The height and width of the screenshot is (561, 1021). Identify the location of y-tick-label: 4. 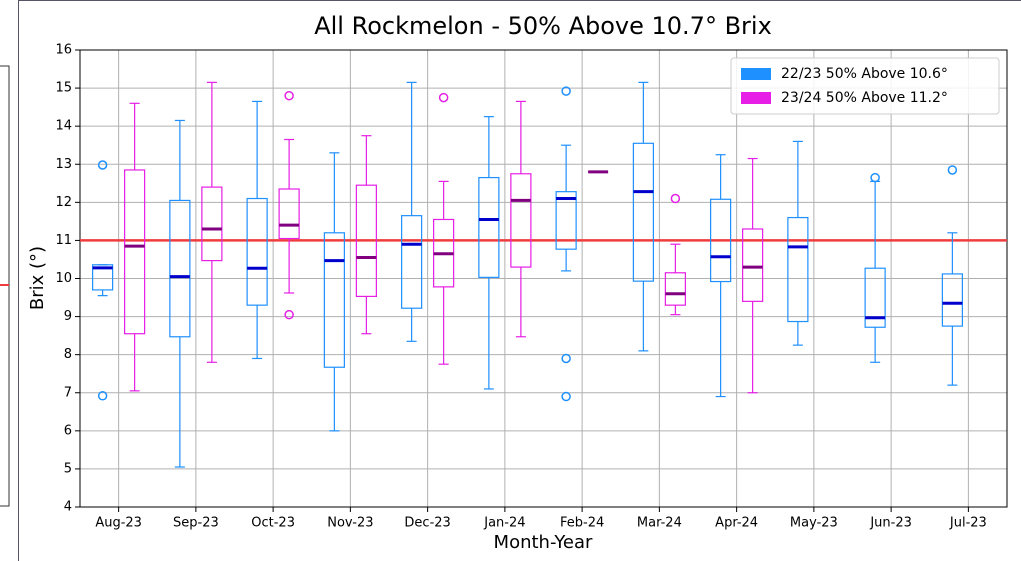
(68, 507).